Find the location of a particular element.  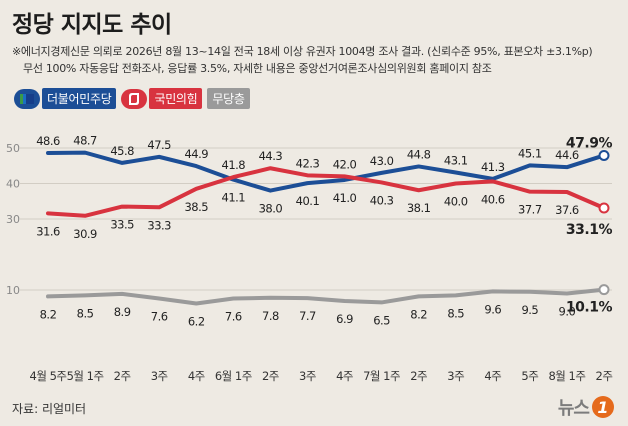

data-label: 42.3 is located at coordinates (308, 163).